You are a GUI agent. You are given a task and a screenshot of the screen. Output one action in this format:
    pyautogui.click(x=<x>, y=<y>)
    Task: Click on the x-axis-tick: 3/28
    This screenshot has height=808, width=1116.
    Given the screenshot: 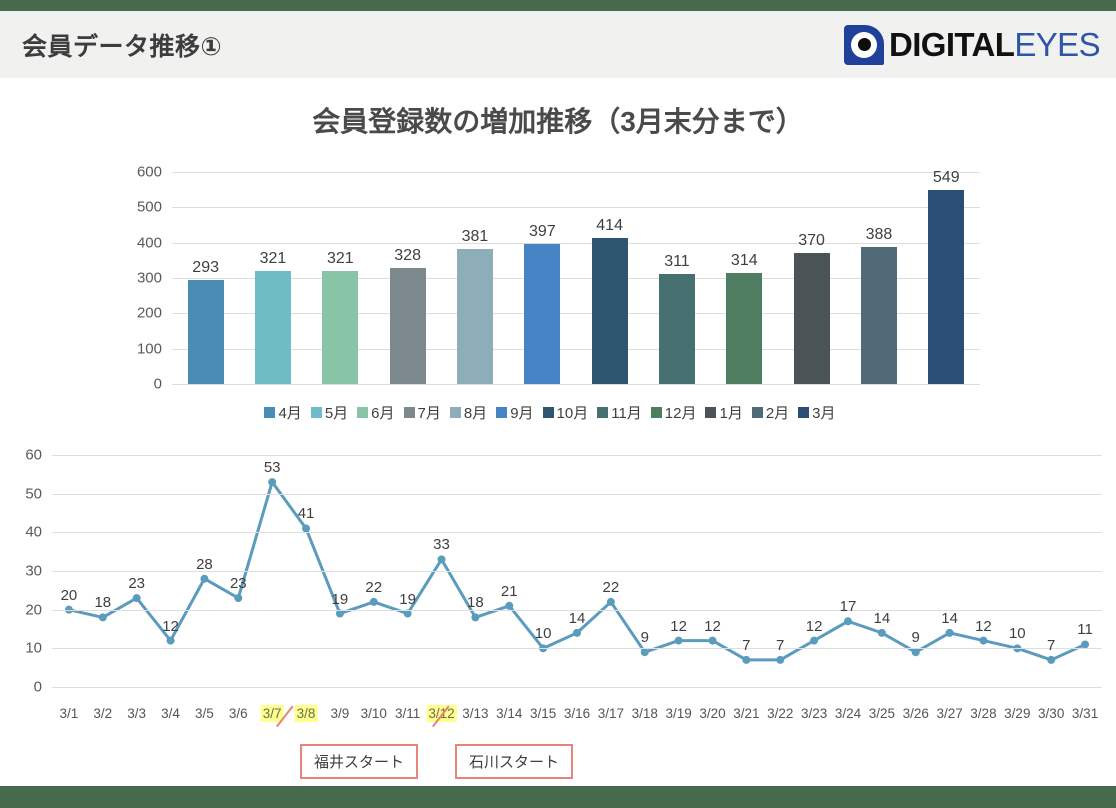 What is the action you would take?
    pyautogui.click(x=983, y=713)
    